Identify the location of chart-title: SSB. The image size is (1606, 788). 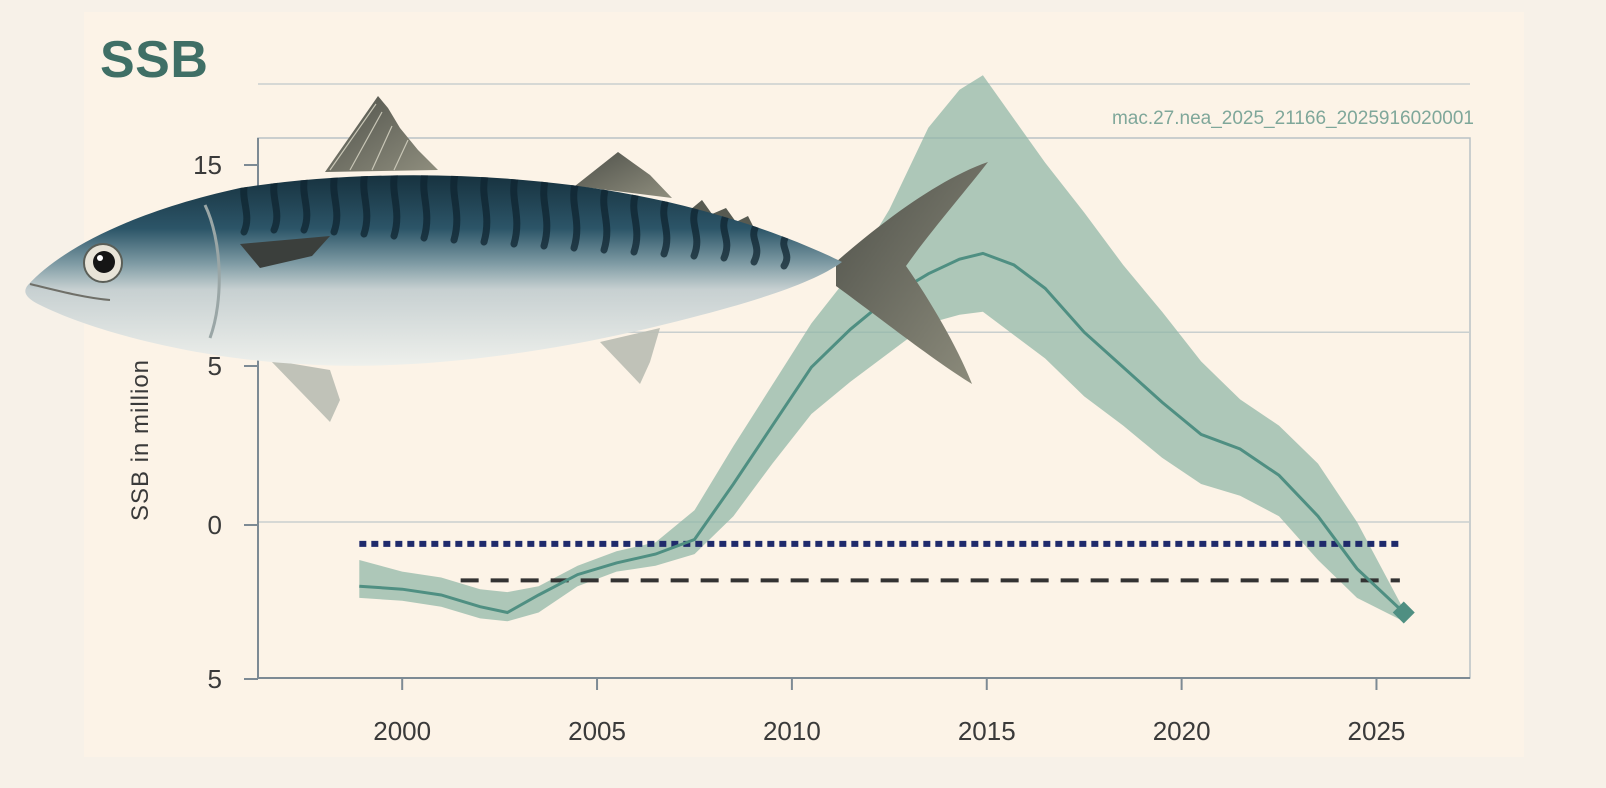
(154, 60).